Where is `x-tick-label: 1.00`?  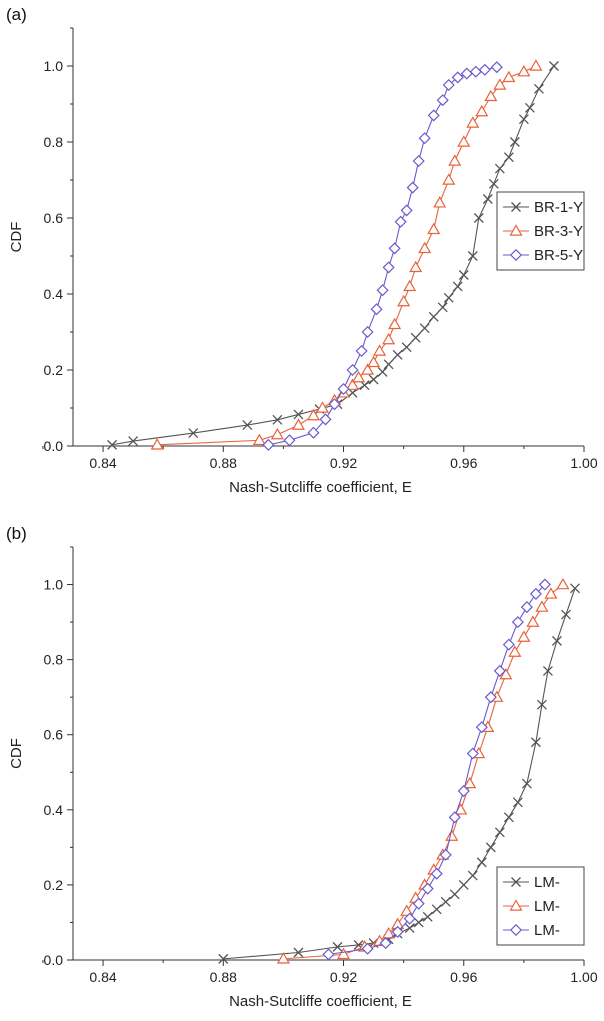
x-tick-label: 1.00 is located at coordinates (583, 977).